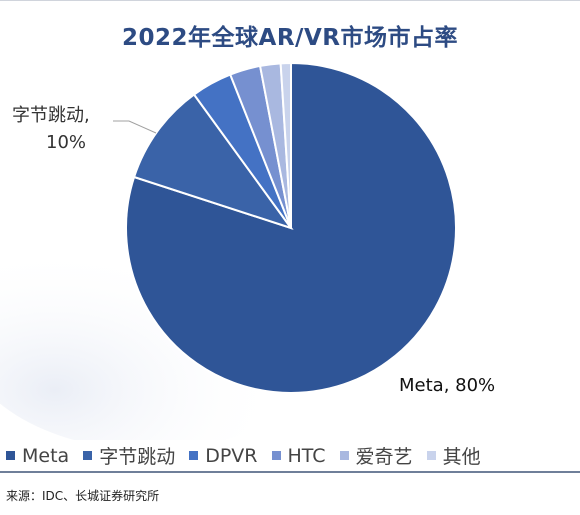 Image resolution: width=580 pixels, height=515 pixels. What do you see at coordinates (46, 455) in the screenshot?
I see `legend-label-0: Meta` at bounding box center [46, 455].